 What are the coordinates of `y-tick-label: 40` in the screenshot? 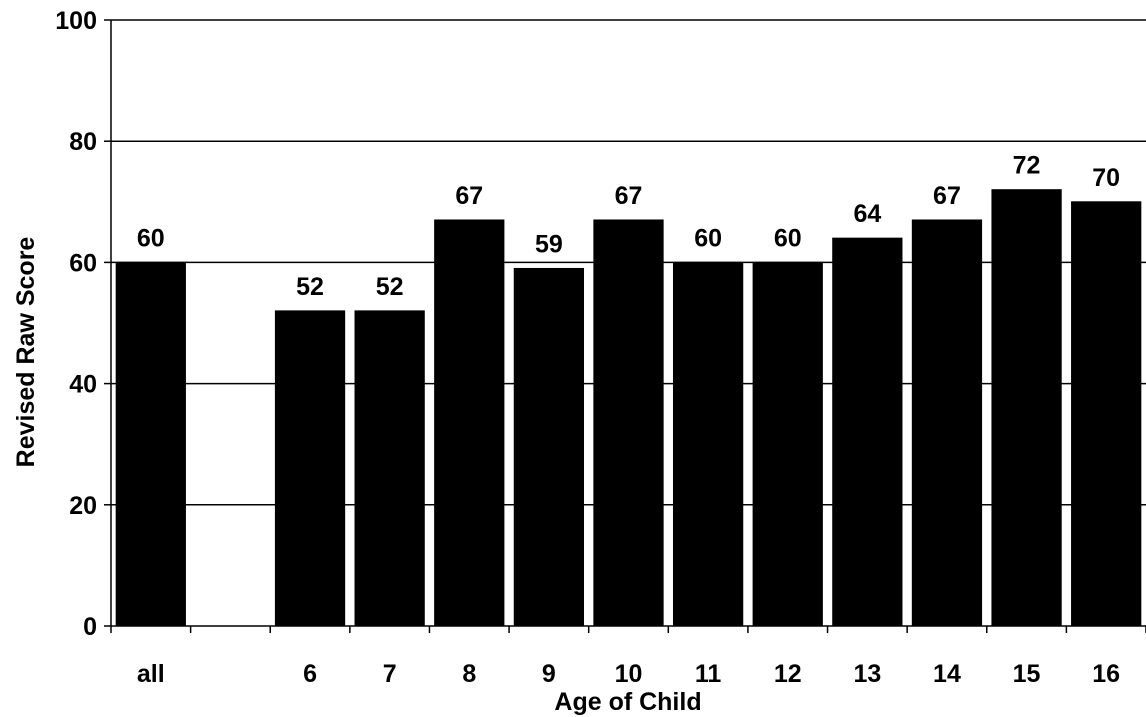 It's located at (83, 385).